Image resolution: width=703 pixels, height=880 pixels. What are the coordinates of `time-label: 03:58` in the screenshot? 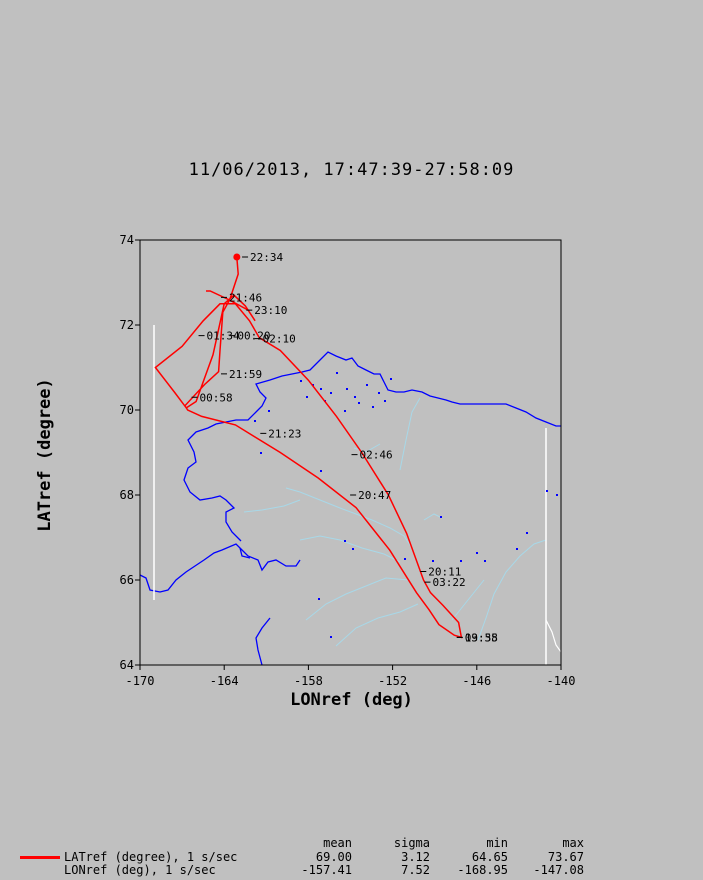 It's located at (481, 637).